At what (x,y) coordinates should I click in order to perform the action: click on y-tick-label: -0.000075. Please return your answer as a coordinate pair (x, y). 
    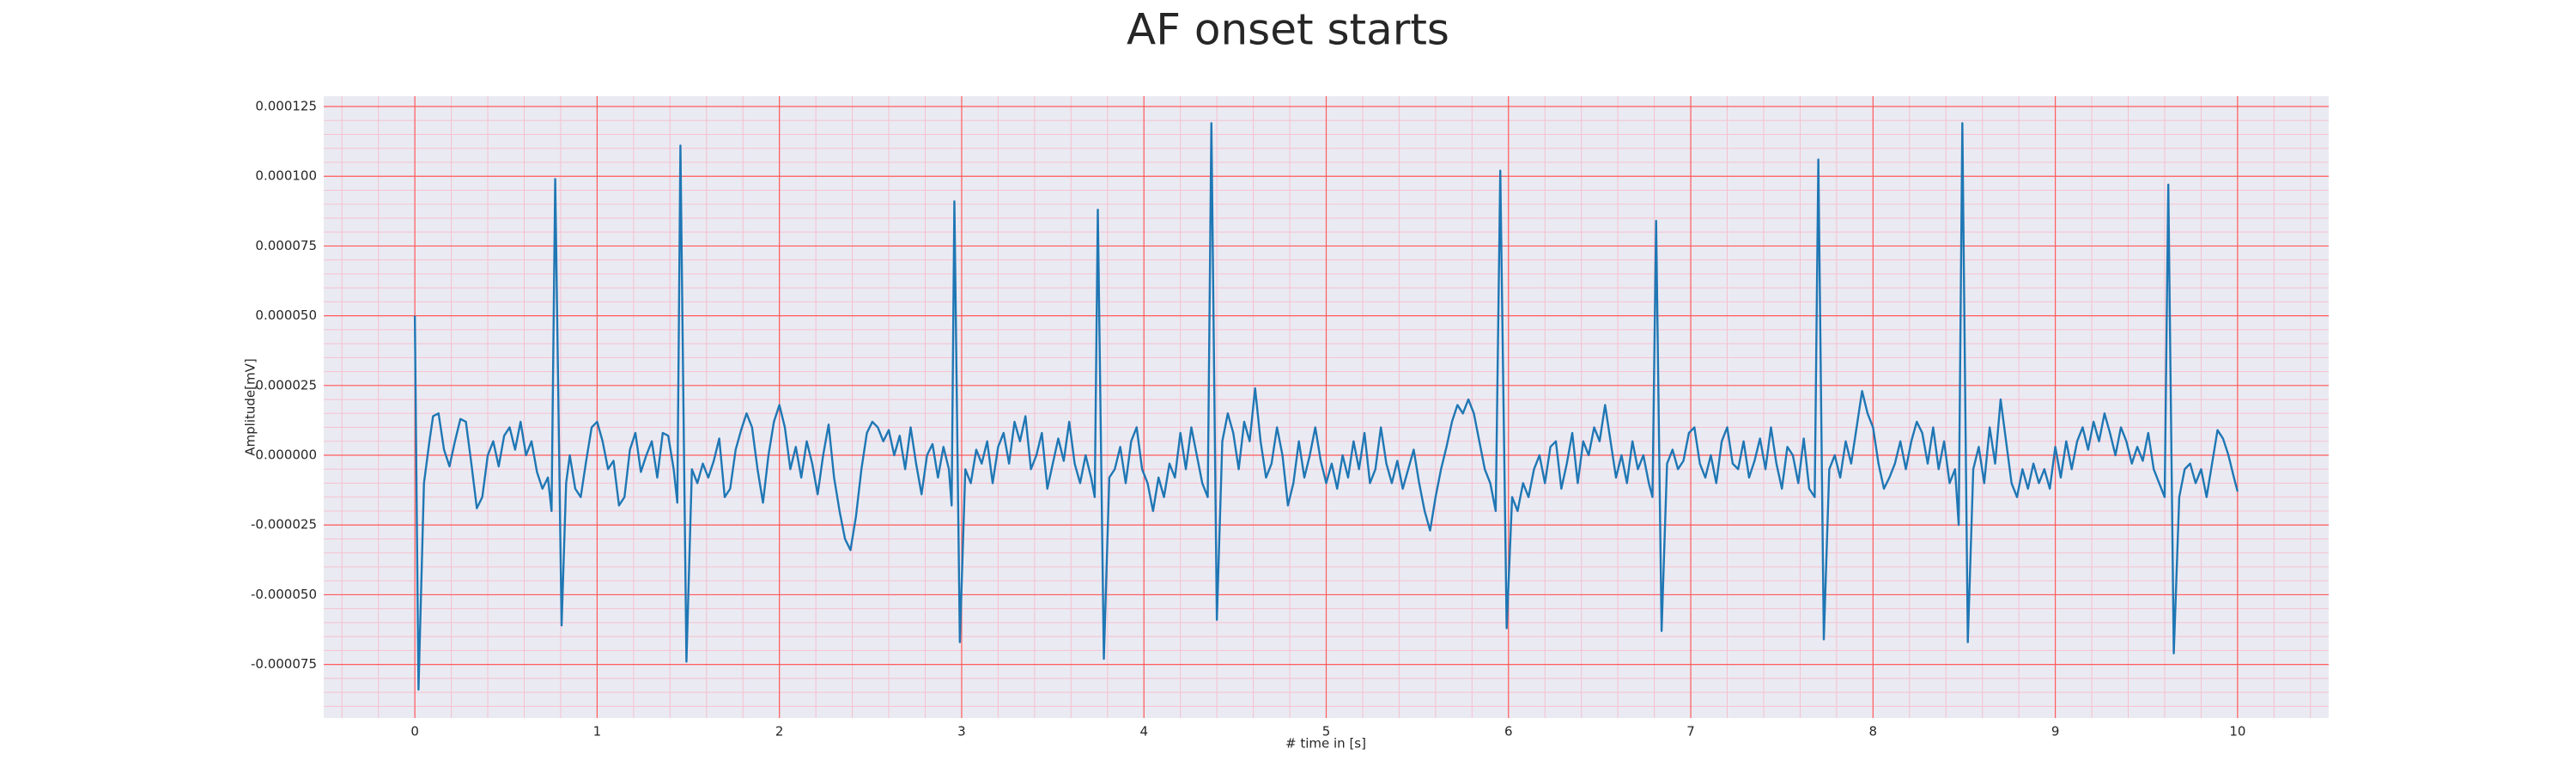
    Looking at the image, I should click on (284, 664).